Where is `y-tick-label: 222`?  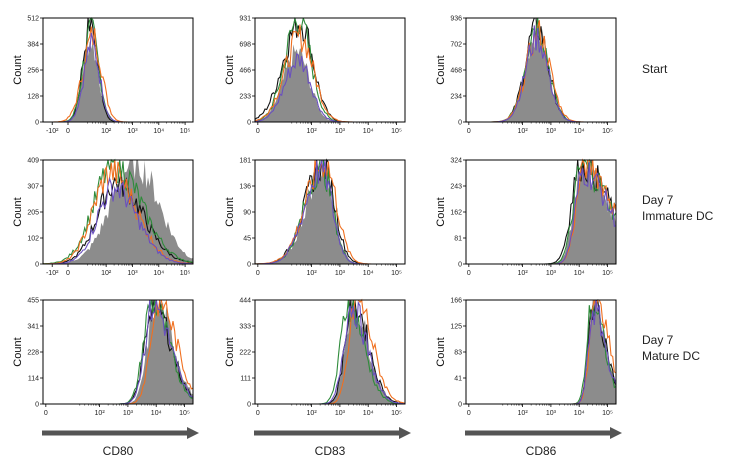
y-tick-label: 222 is located at coordinates (245, 353).